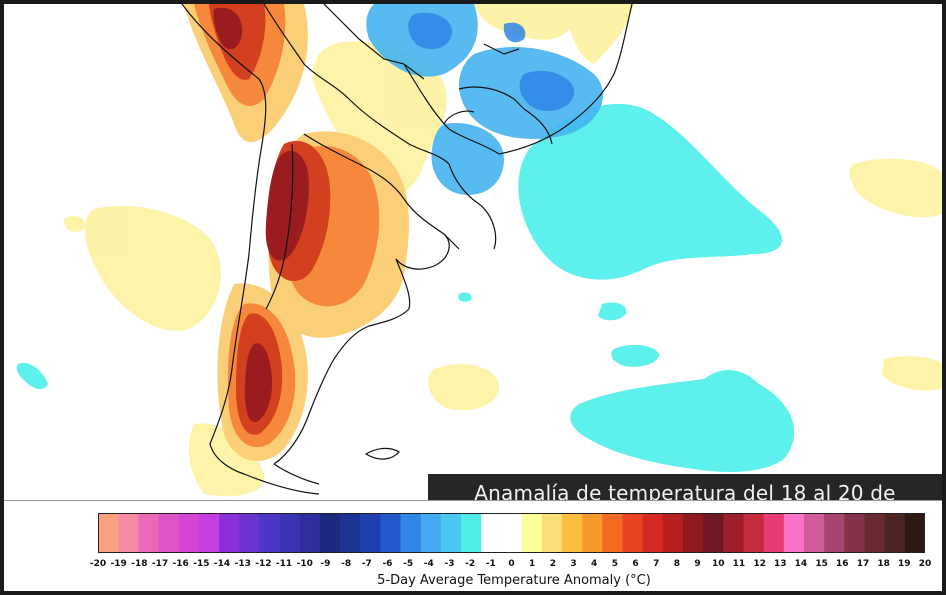 The height and width of the screenshot is (595, 946). I want to click on colorbar-tick-label: -9, so click(325, 564).